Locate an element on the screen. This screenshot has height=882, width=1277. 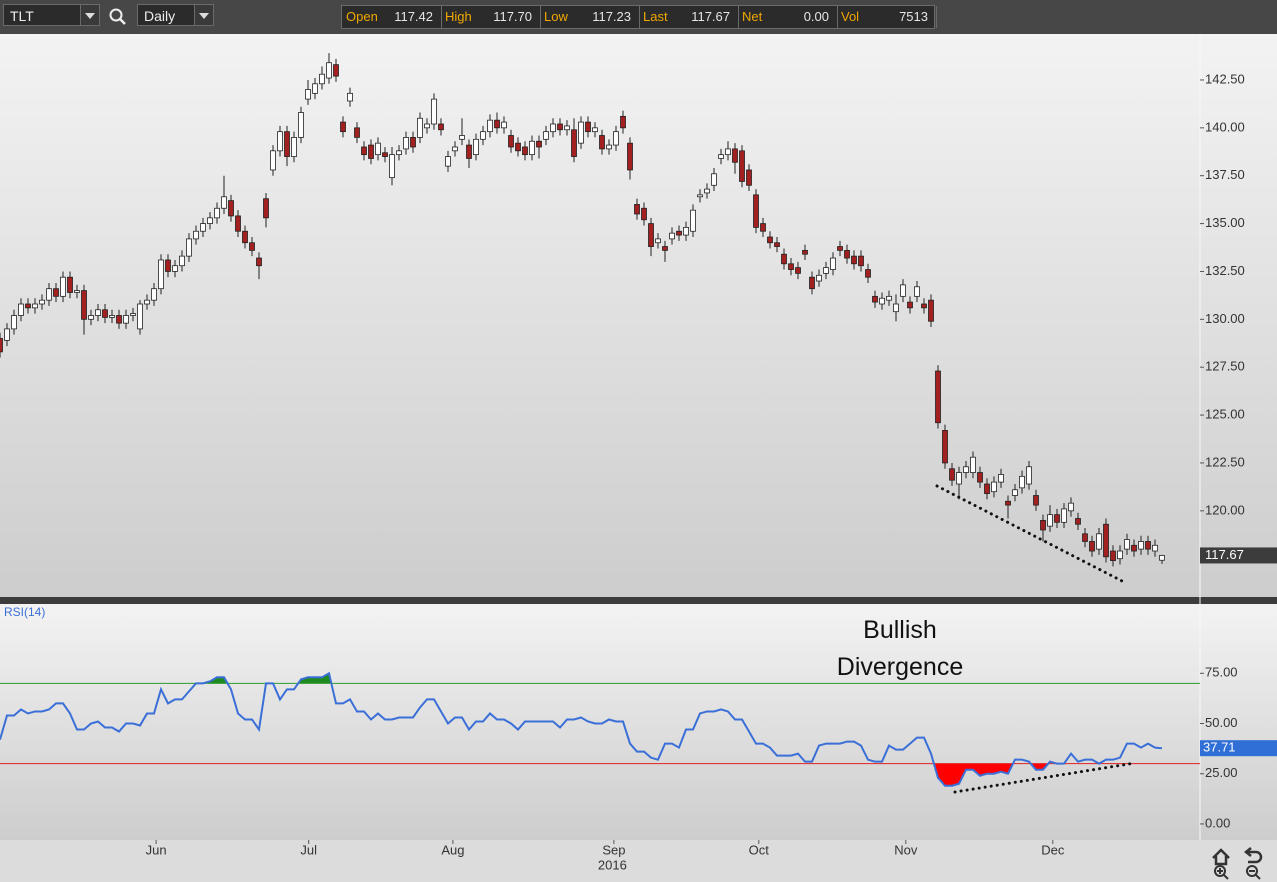
year-label: 2016 is located at coordinates (612, 864).